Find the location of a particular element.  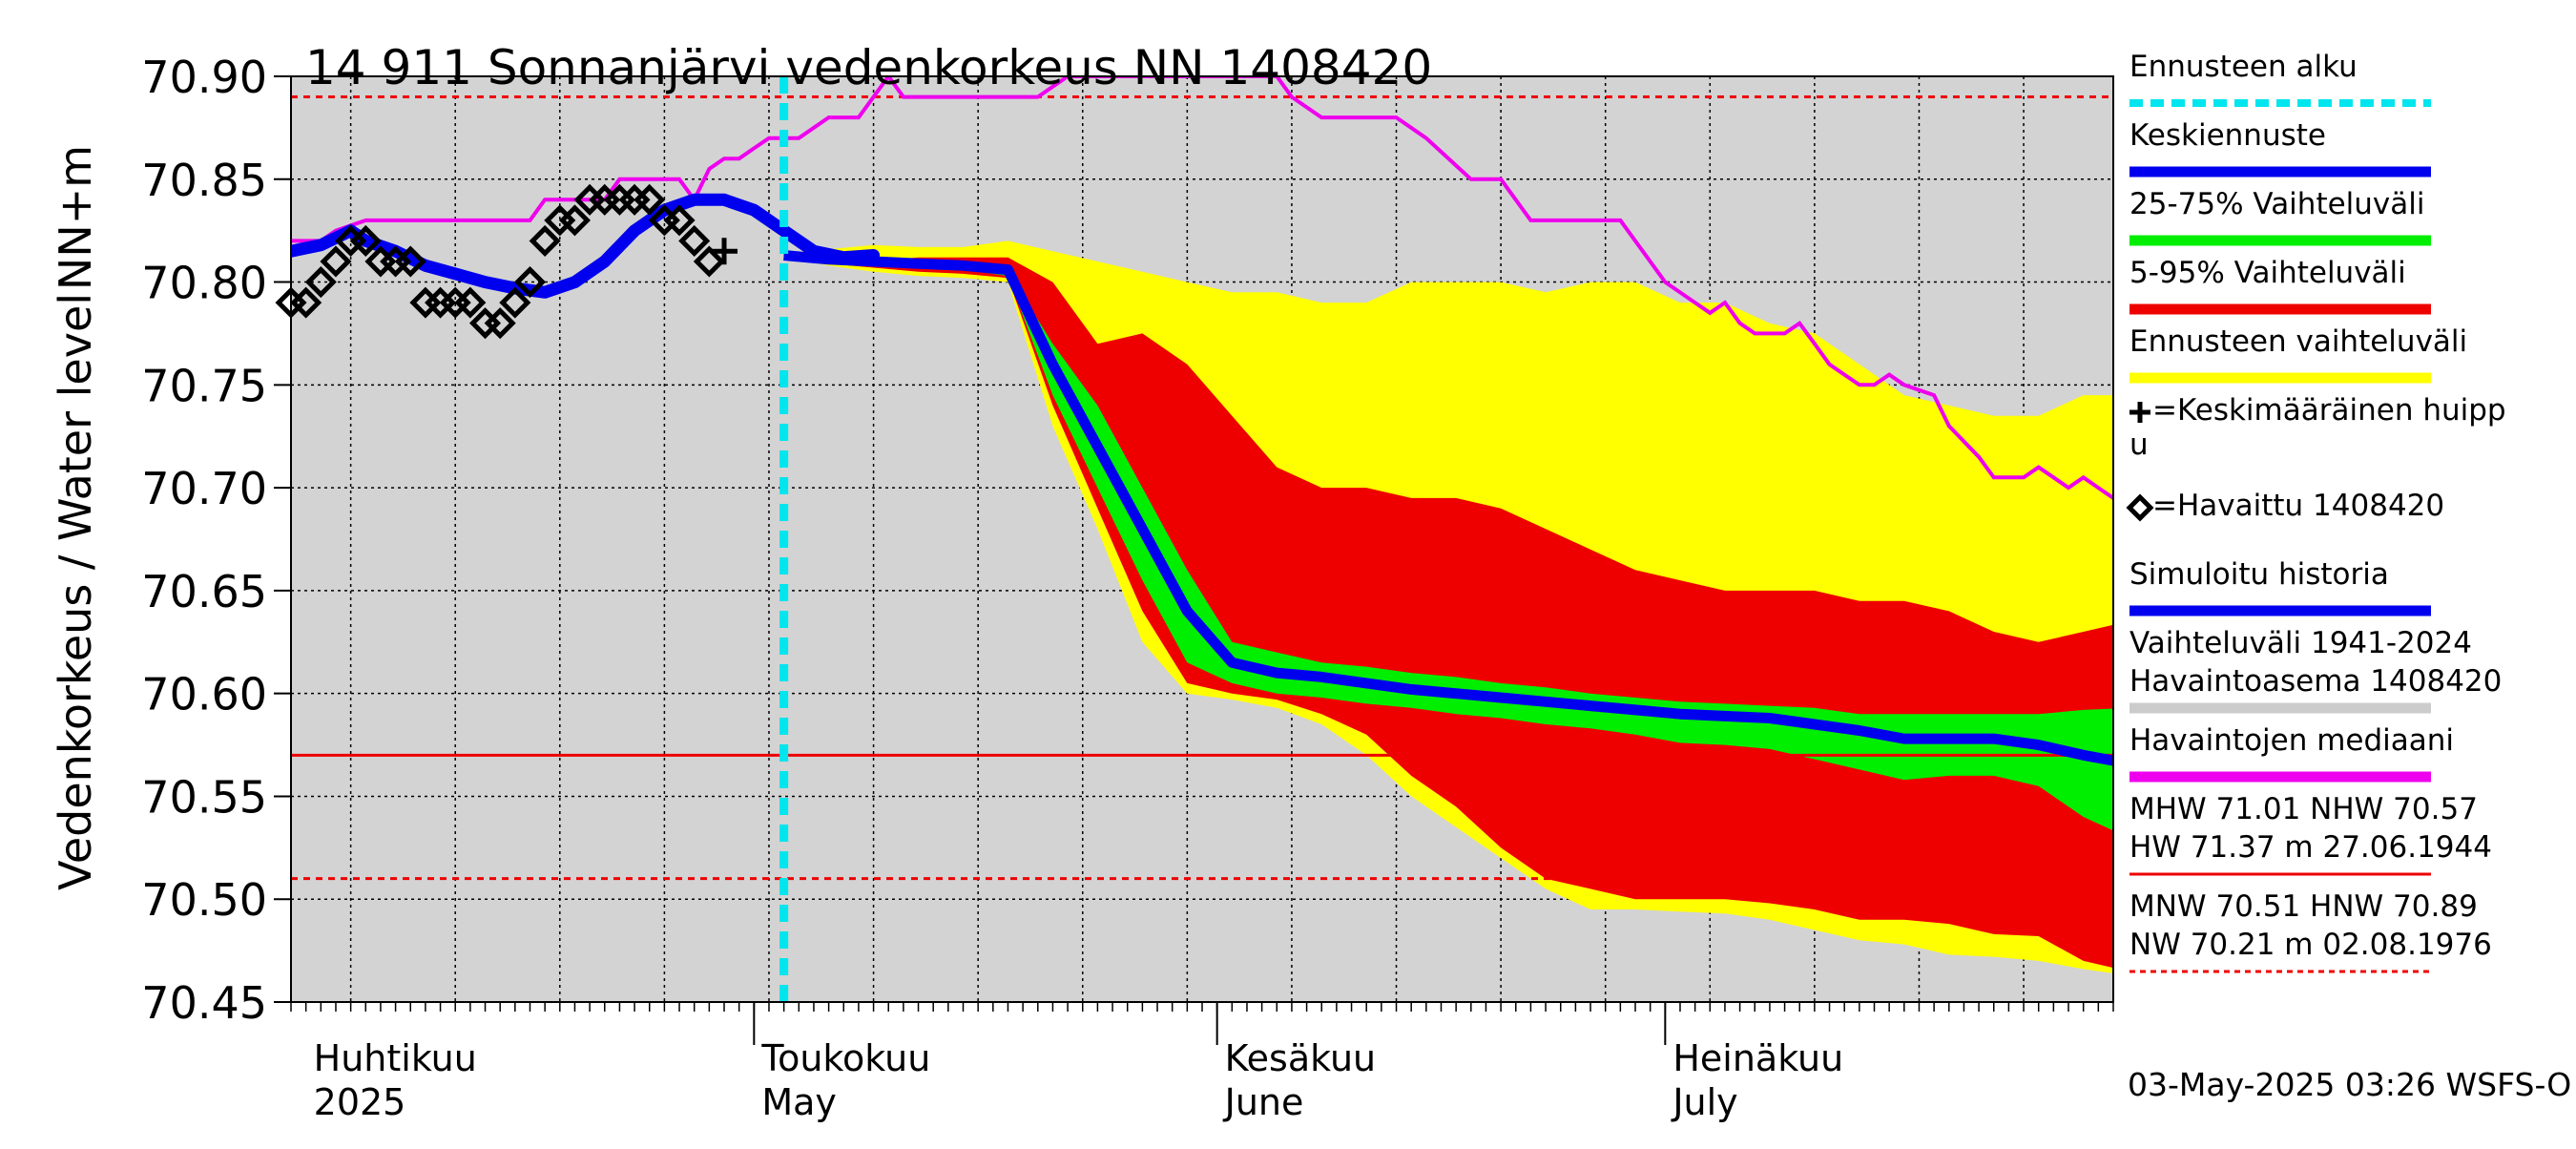

legend-item: Ennusteen alku is located at coordinates (2280, 78).